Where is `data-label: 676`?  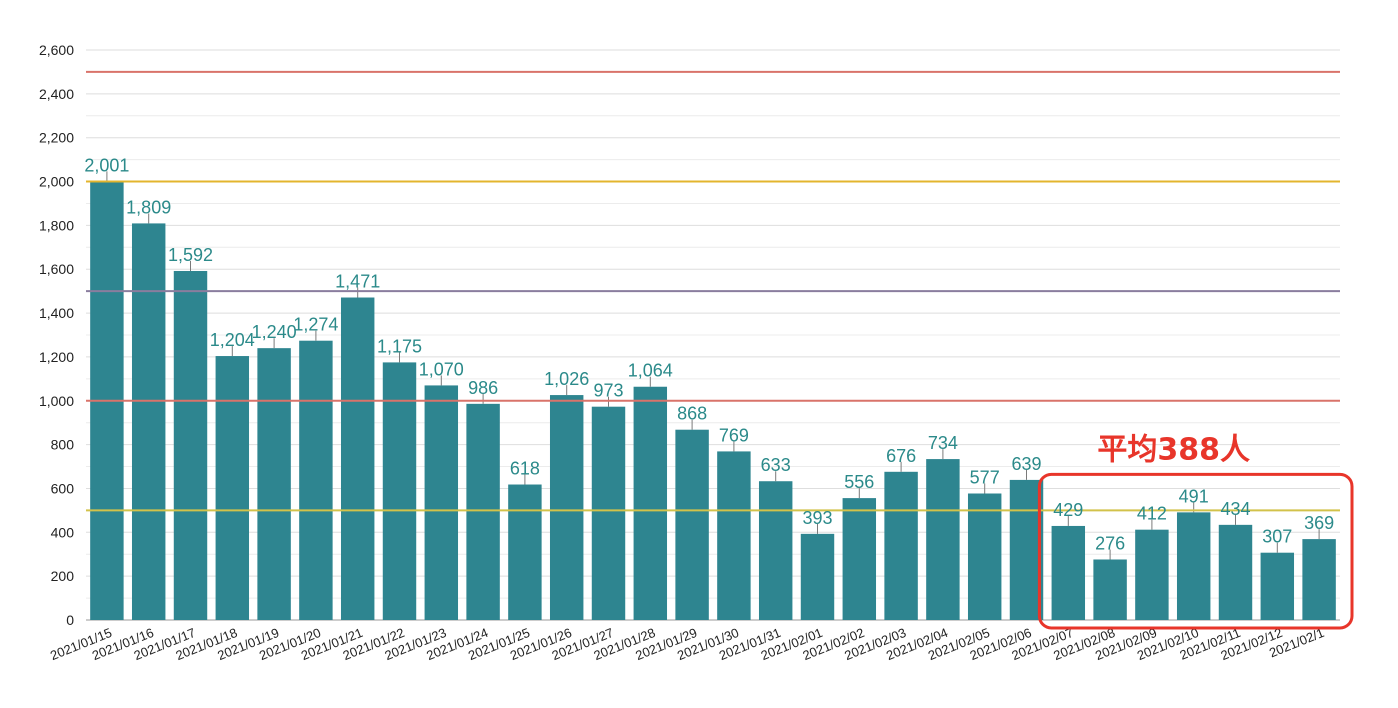
data-label: 676 is located at coordinates (901, 456).